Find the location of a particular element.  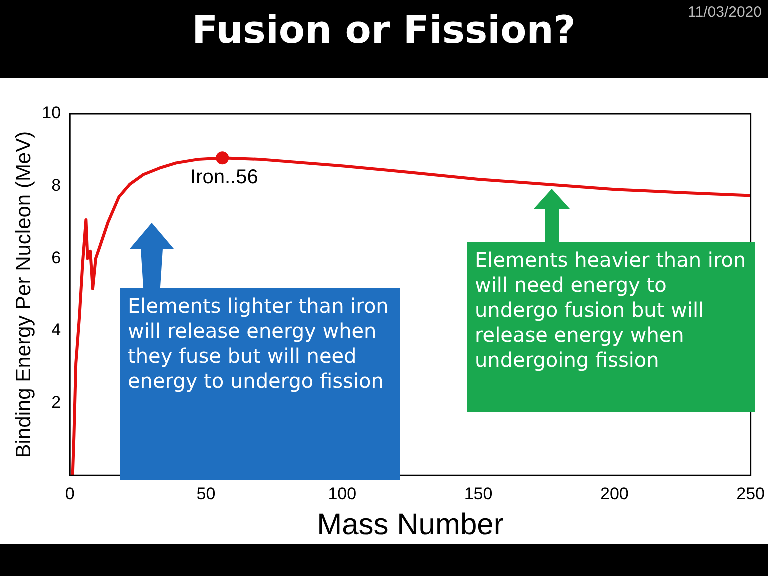

x-tick-label: 50 is located at coordinates (206, 494).